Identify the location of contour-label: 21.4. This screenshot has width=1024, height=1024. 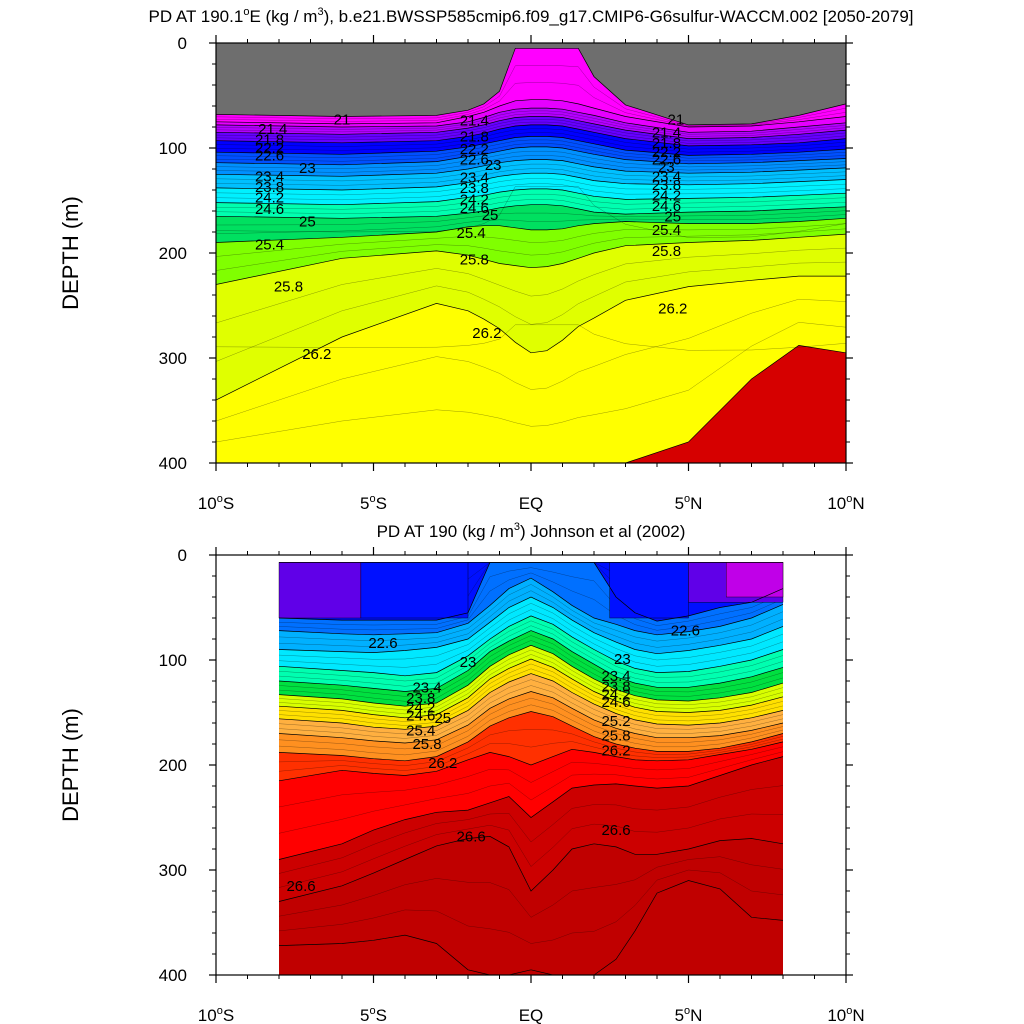
(272, 129).